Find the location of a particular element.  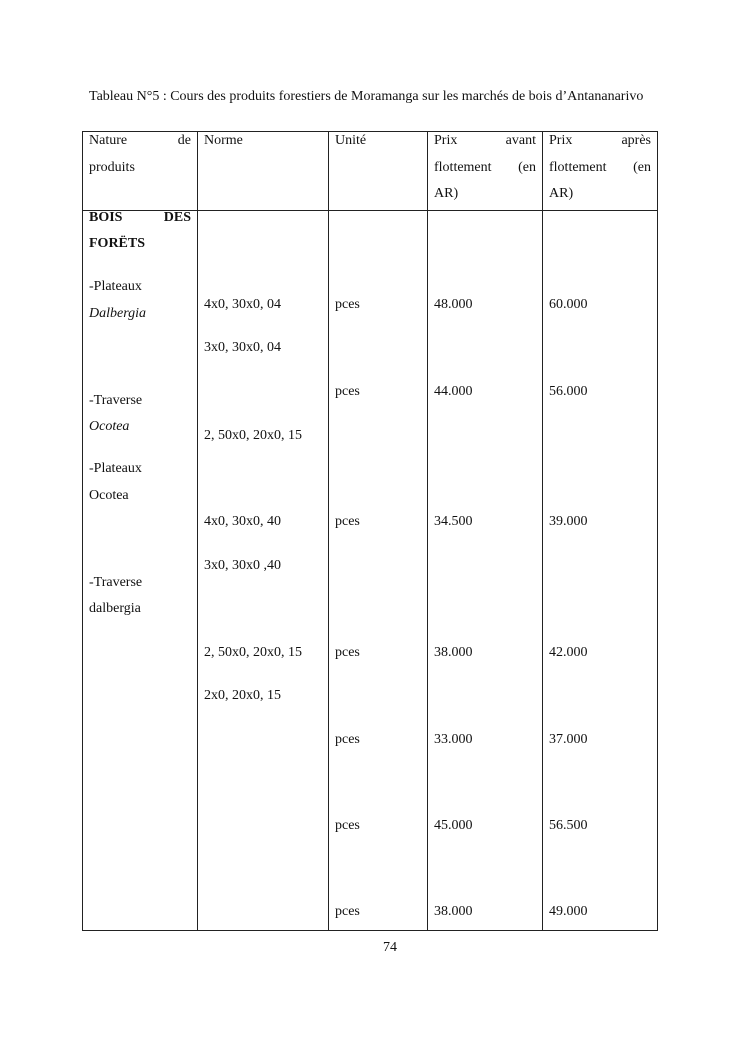

header-prix-apres: Prix après is located at coordinates (600, 141).